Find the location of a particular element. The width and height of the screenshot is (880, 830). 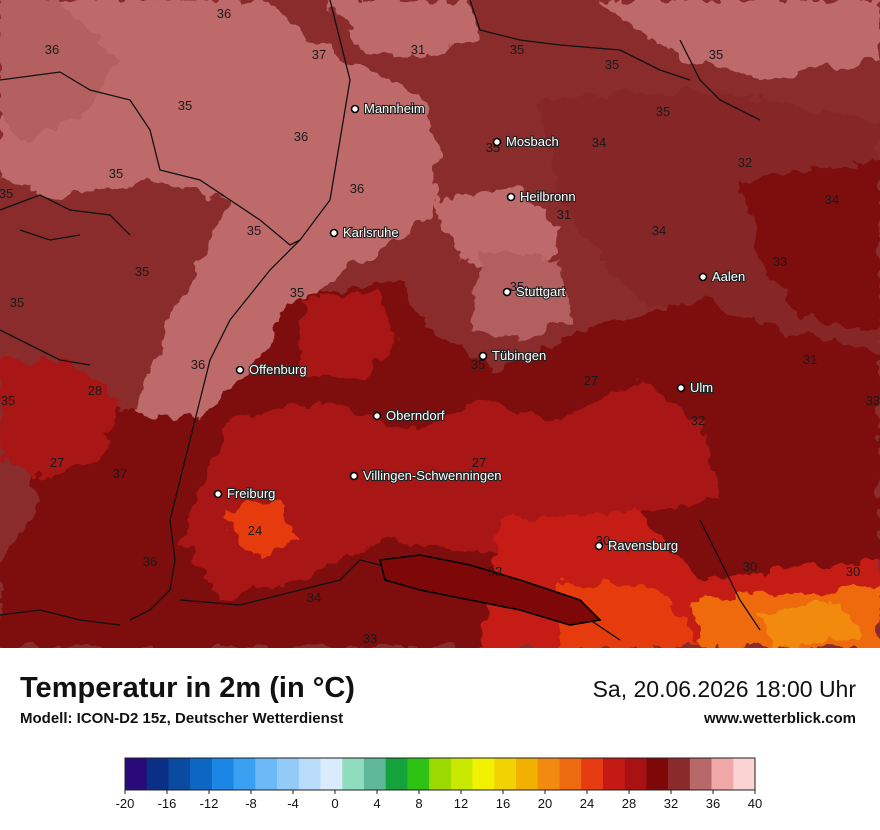

legend-tick-label: 24 is located at coordinates (587, 803).